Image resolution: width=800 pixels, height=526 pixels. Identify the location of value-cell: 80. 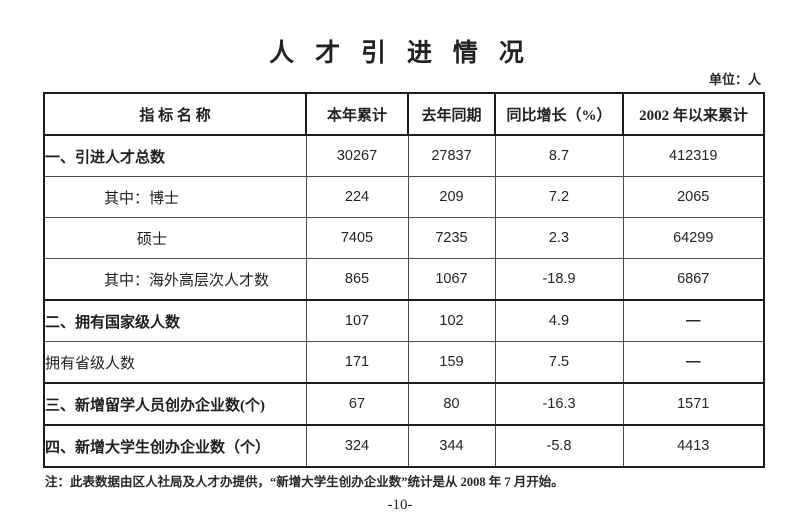
(451, 404).